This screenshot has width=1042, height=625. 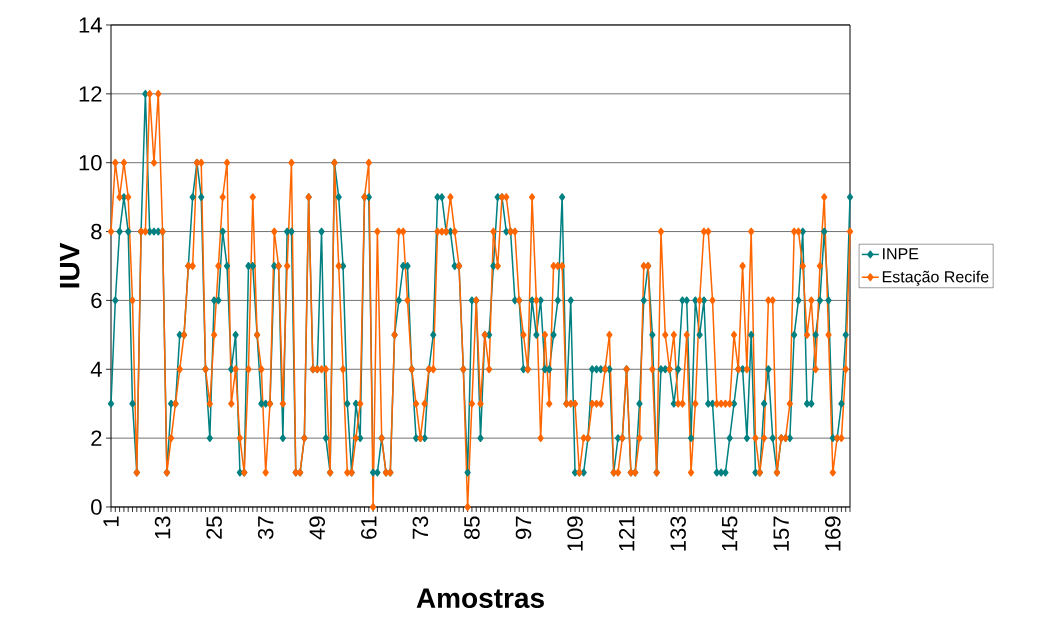 What do you see at coordinates (420, 527) in the screenshot?
I see `x-tick-label: 73` at bounding box center [420, 527].